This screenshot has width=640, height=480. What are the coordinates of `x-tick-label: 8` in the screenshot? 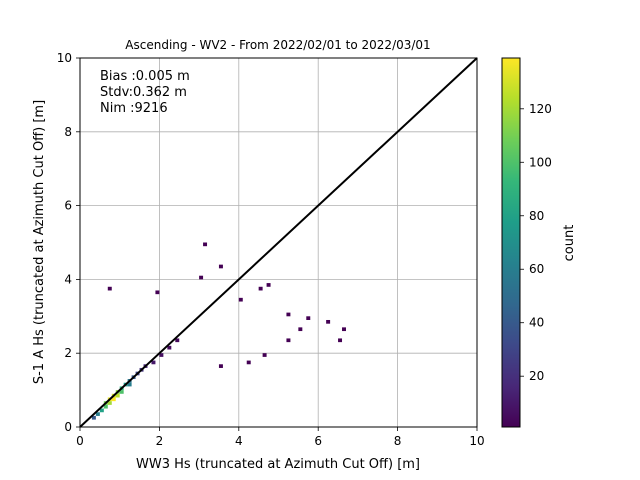 It's located at (398, 441).